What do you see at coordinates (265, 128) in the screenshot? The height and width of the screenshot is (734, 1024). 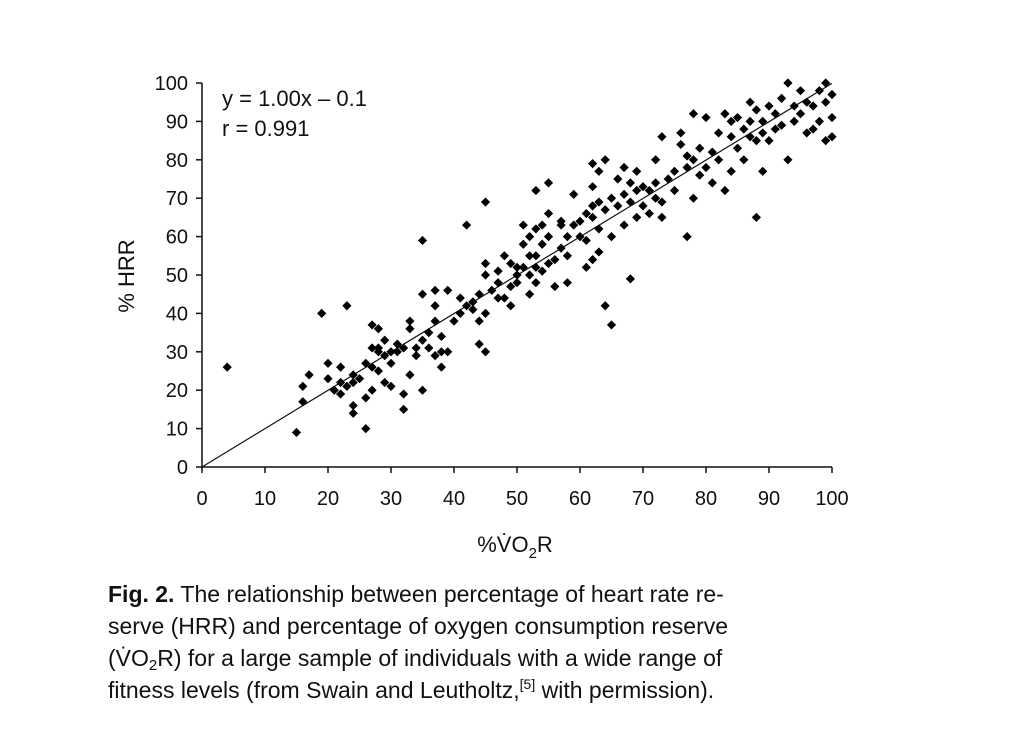 I see `correlation-annotation: r = 0.991` at bounding box center [265, 128].